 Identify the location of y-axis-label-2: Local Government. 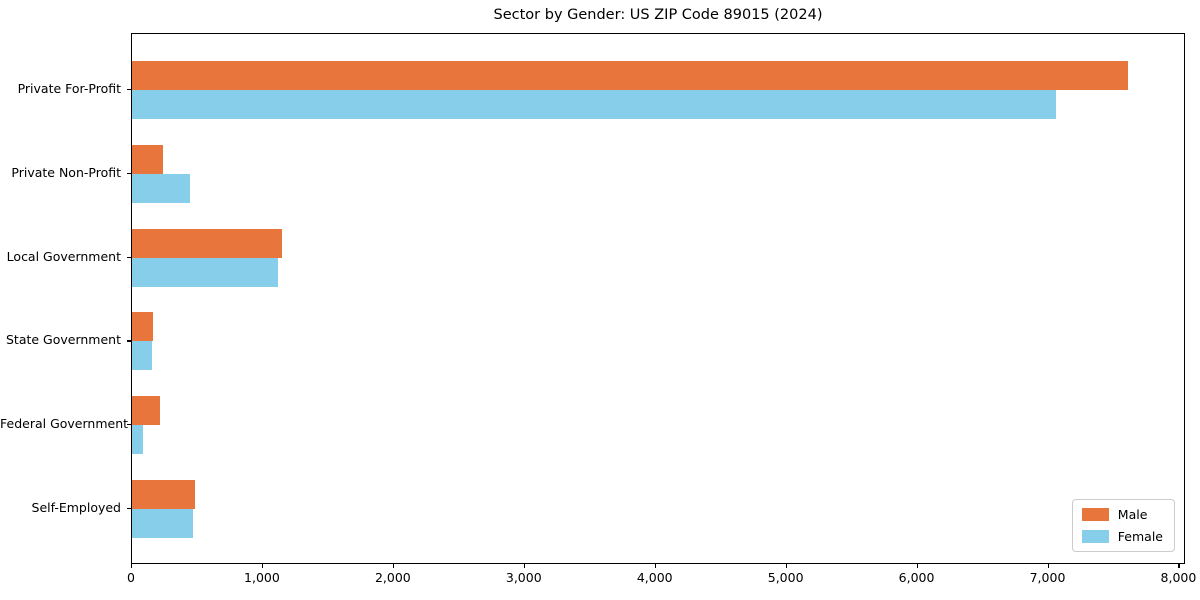
(63, 256).